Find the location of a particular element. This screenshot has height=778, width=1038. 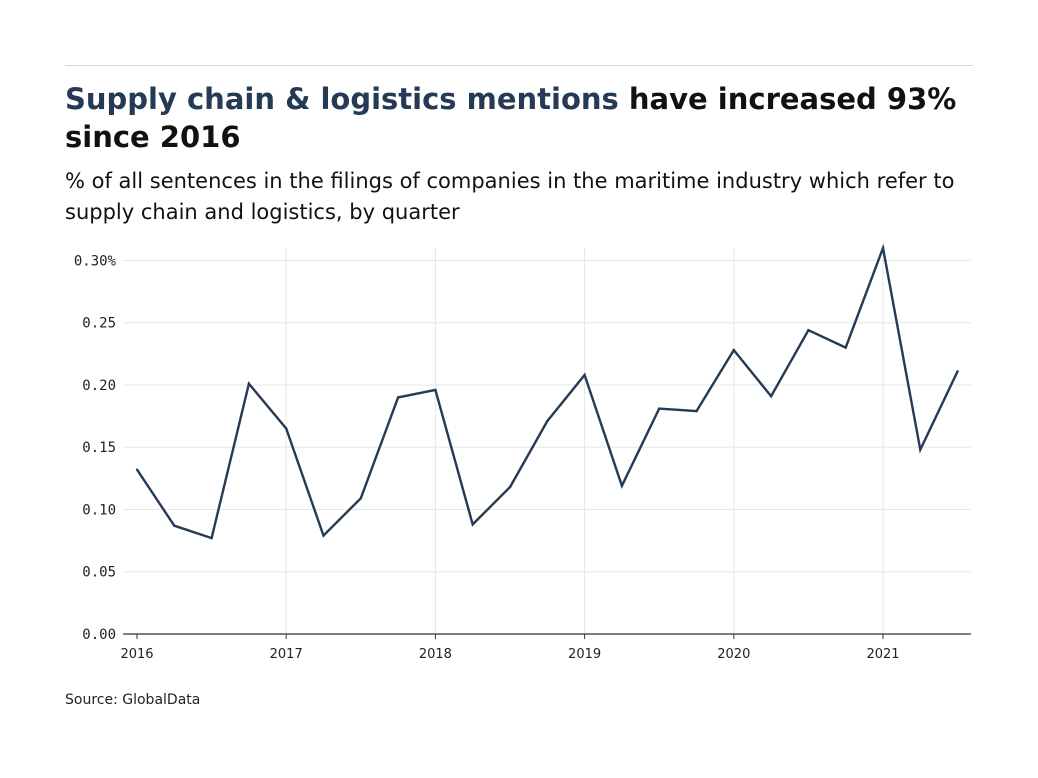

x-tick-label: 2021 is located at coordinates (882, 654).